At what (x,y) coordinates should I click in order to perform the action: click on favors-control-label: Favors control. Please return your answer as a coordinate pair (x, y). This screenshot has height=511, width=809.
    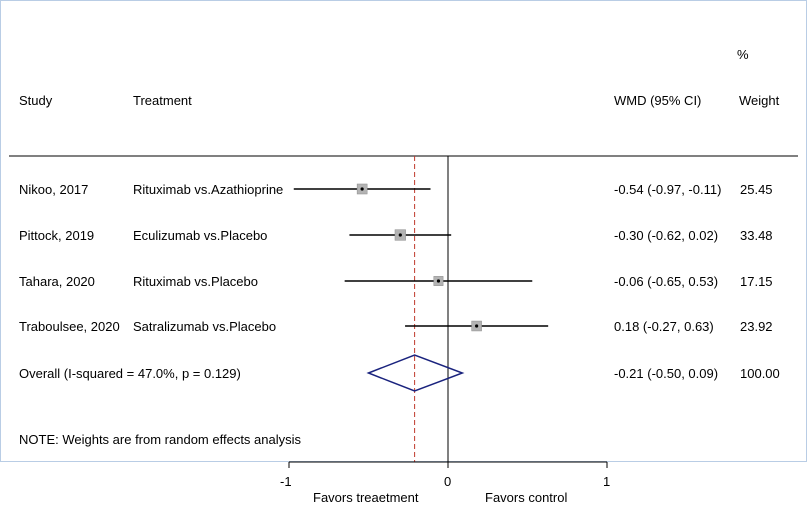
    Looking at the image, I should click on (526, 497).